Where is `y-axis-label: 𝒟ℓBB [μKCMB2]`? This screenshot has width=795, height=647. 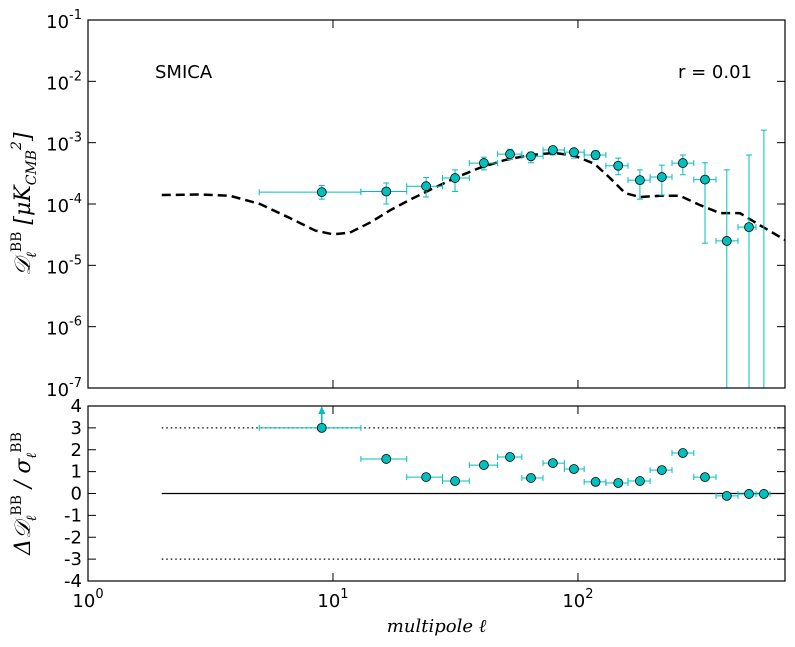
y-axis-label: 𝒟ℓBB [μKCMB2] is located at coordinates (24, 204).